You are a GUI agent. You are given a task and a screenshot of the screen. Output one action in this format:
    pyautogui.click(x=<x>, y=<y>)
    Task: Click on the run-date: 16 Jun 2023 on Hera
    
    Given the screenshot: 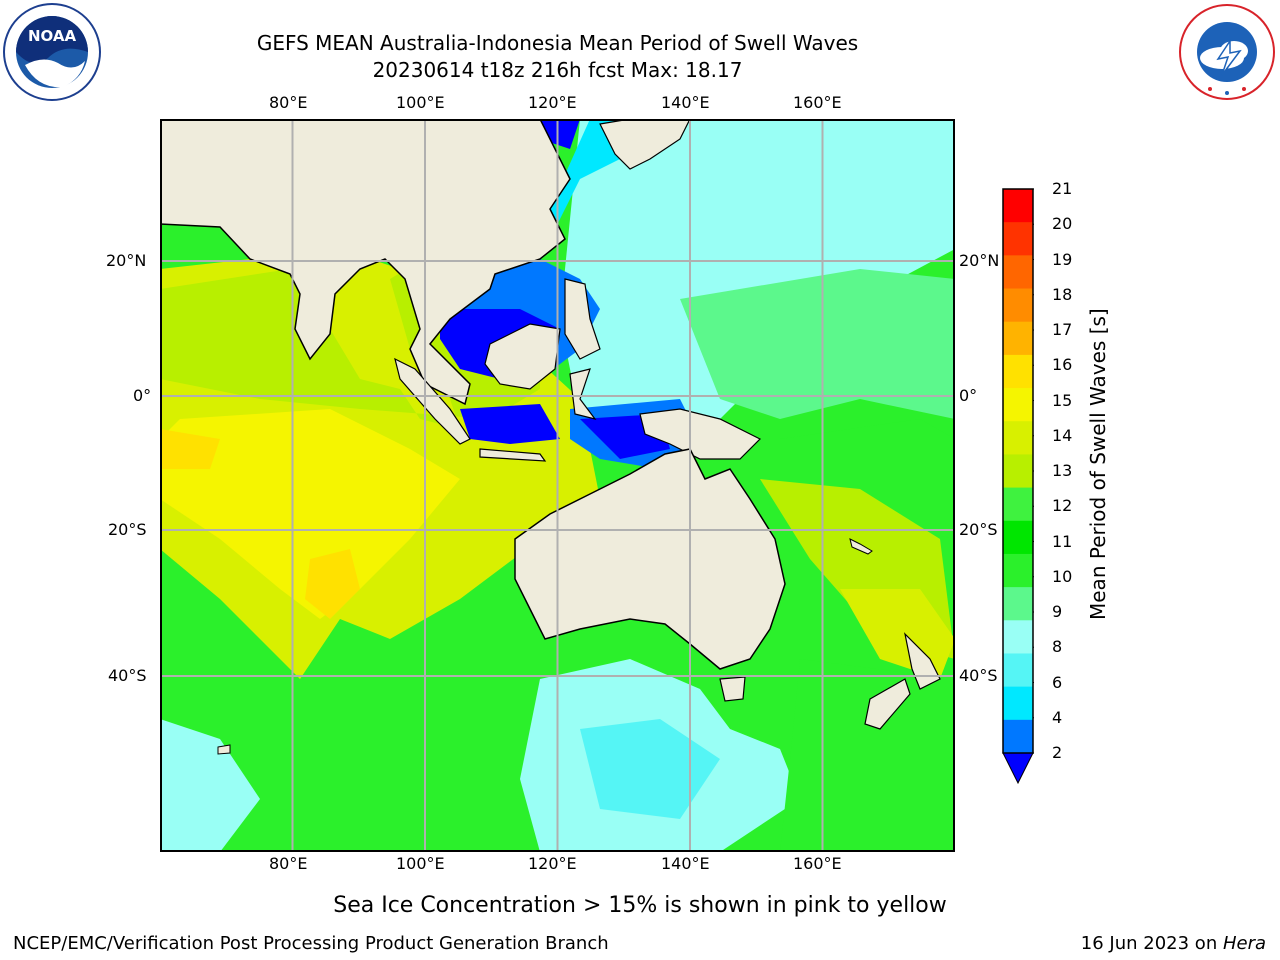 What is the action you would take?
    pyautogui.click(x=1173, y=943)
    